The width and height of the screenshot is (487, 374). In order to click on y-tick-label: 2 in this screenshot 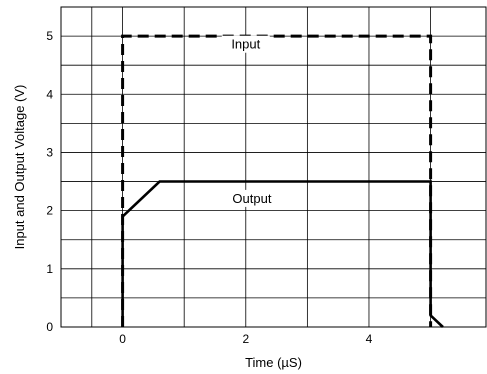, I will do `click(49, 211)`.